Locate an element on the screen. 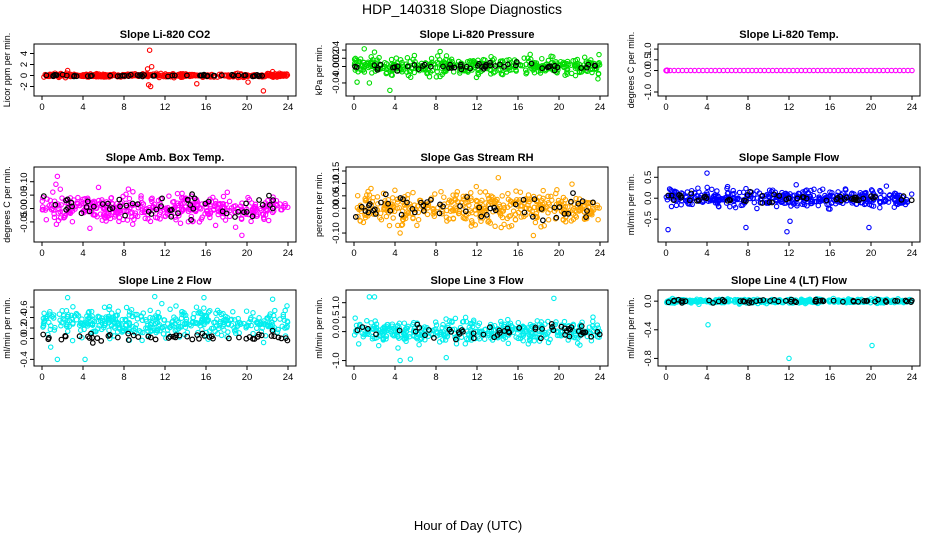 This screenshot has height=540, width=936. y-tick-label: 1.0 is located at coordinates (336, 302).